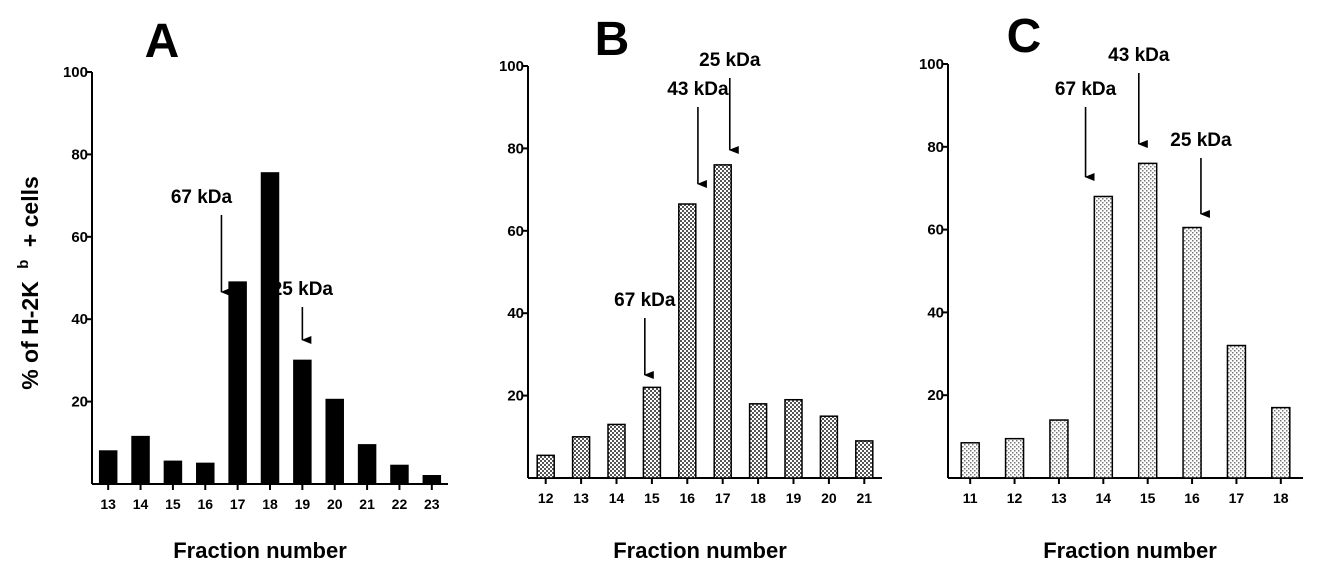 Image resolution: width=1321 pixels, height=574 pixels. Describe the element at coordinates (400, 504) in the screenshot. I see `x-tick-label: 22` at that location.